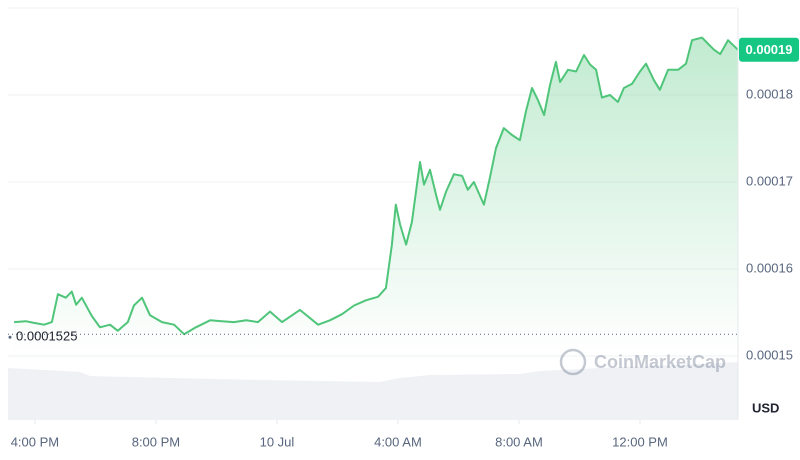  What do you see at coordinates (573, 362) in the screenshot?
I see `watermark-logo` at bounding box center [573, 362].